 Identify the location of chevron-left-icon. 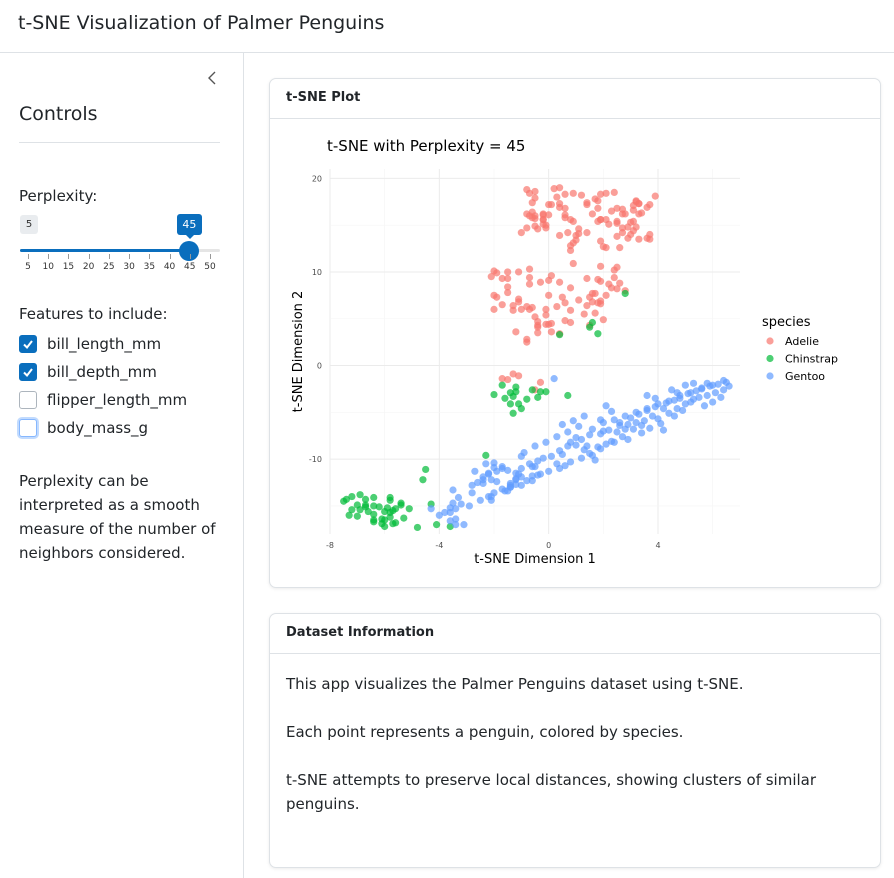
(213, 78).